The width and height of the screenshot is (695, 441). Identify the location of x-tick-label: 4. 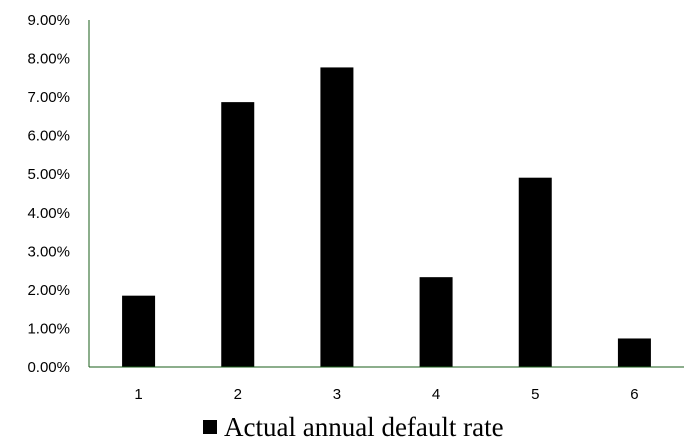
(436, 394).